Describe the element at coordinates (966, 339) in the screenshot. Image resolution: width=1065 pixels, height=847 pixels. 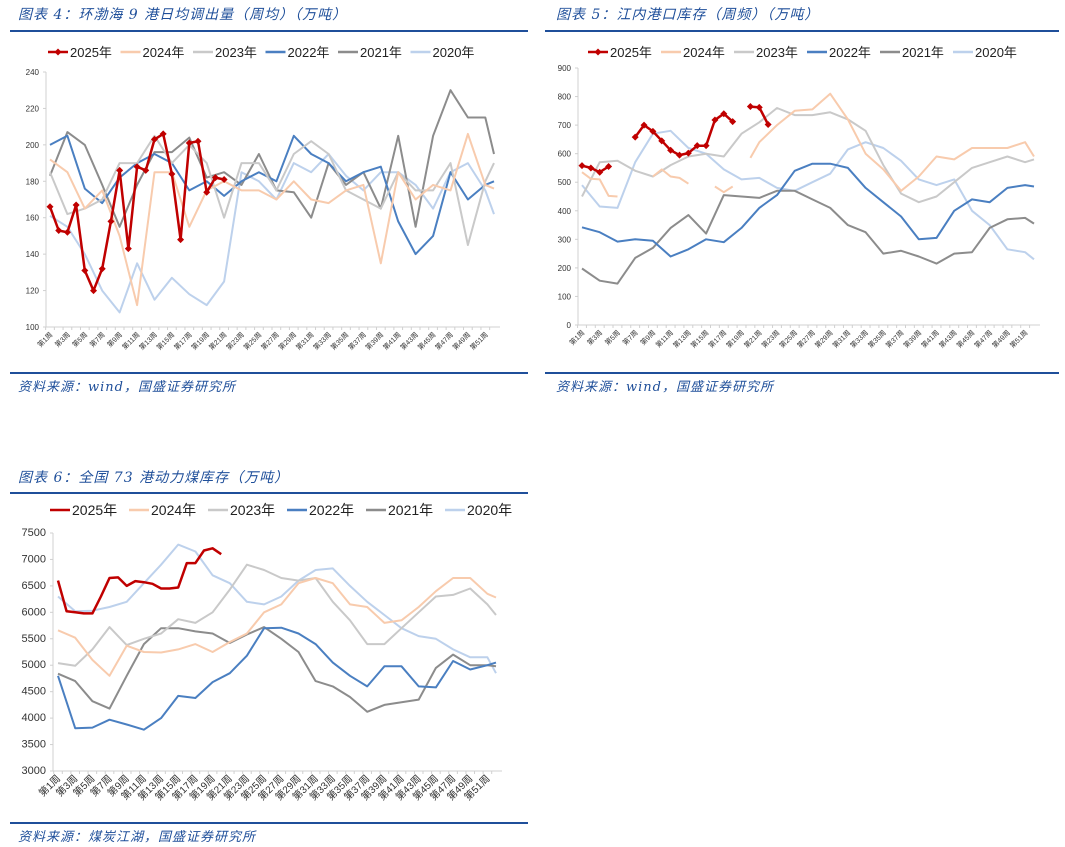
I see `x-tick-label: 第45周` at that location.